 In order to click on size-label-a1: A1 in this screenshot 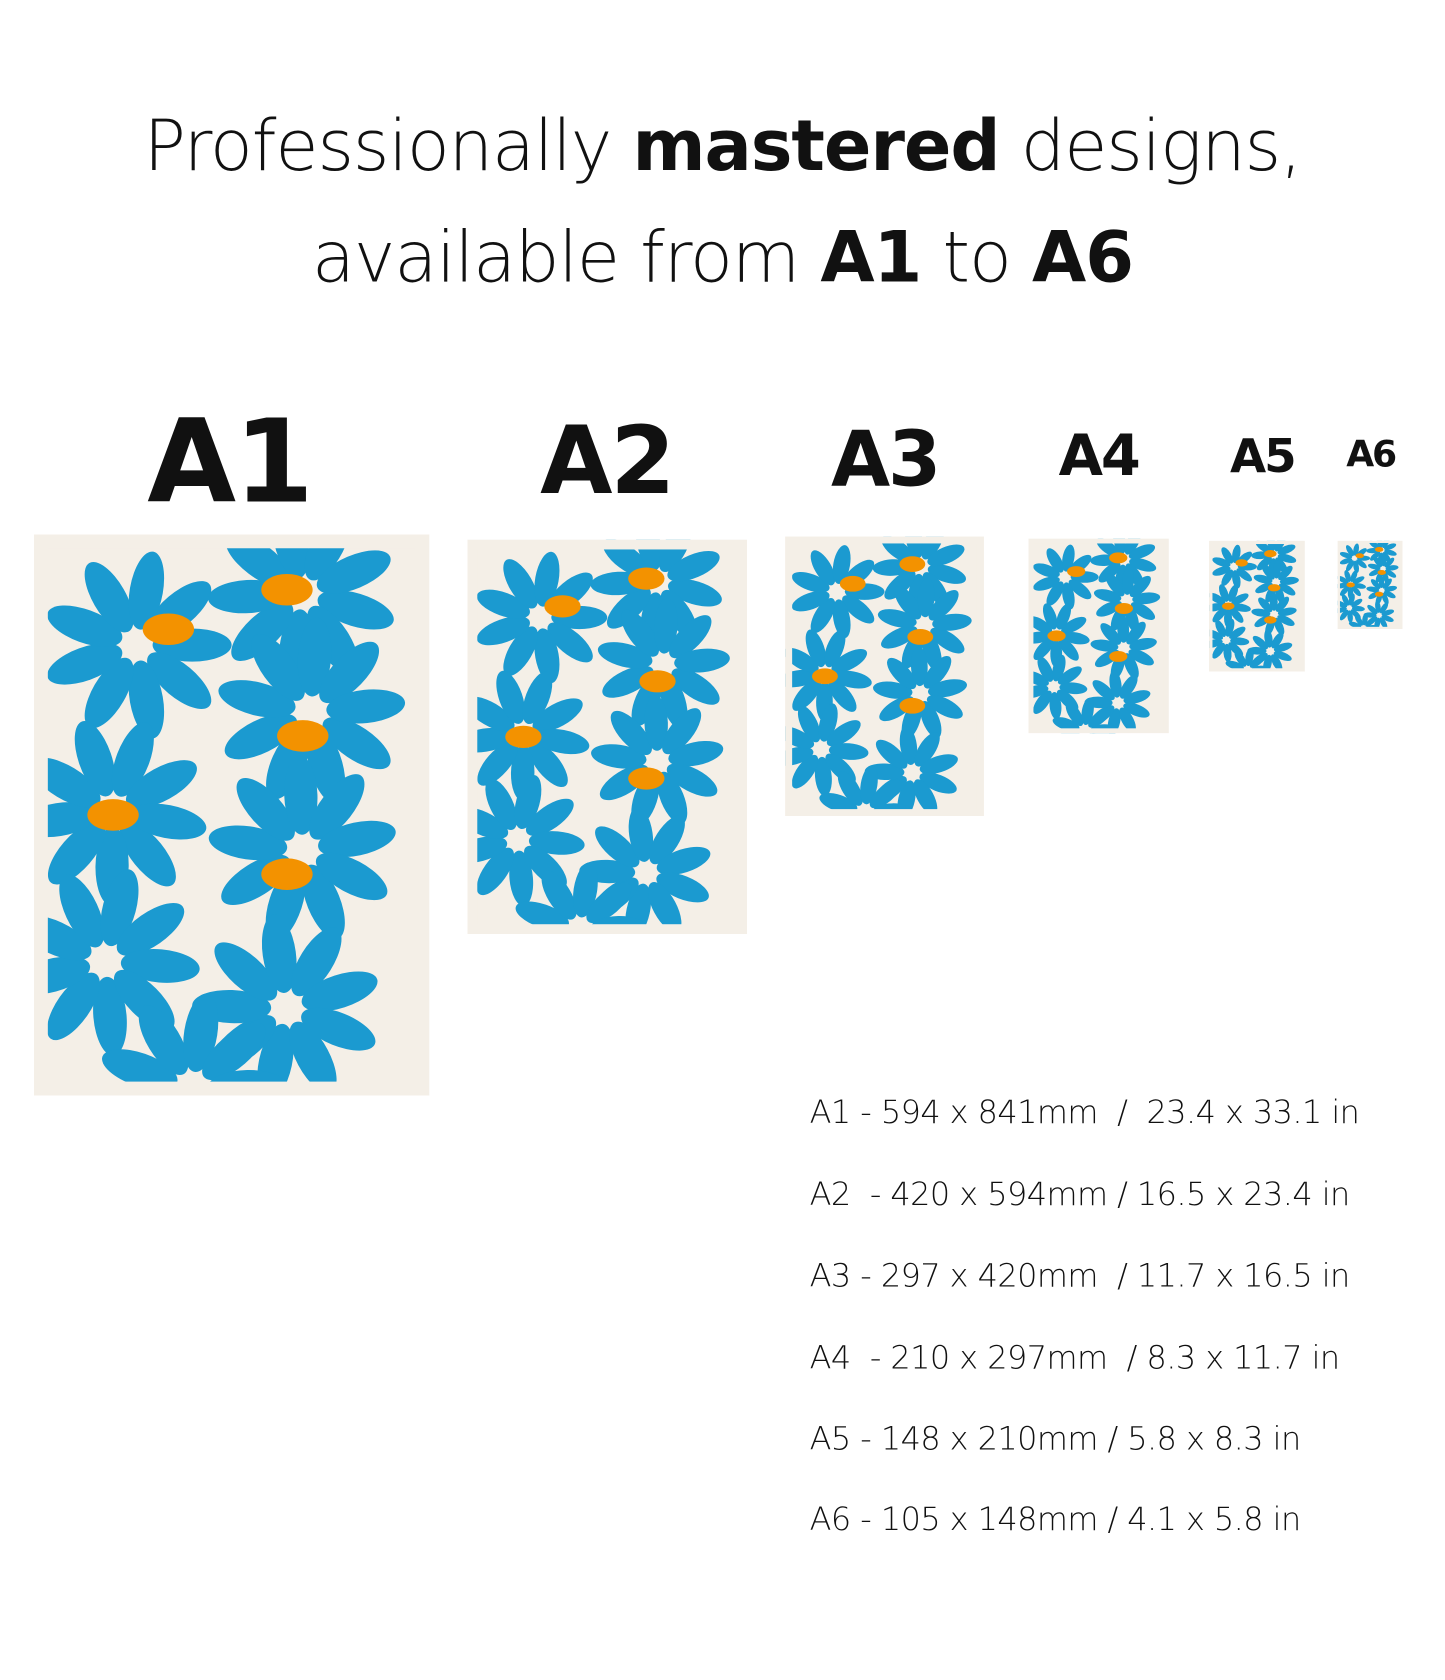, I will do `click(230, 463)`.